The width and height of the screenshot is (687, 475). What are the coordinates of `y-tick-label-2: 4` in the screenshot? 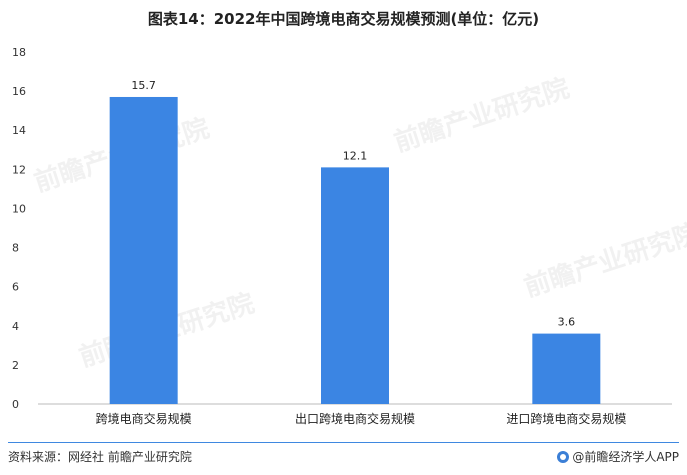 It's located at (15, 326).